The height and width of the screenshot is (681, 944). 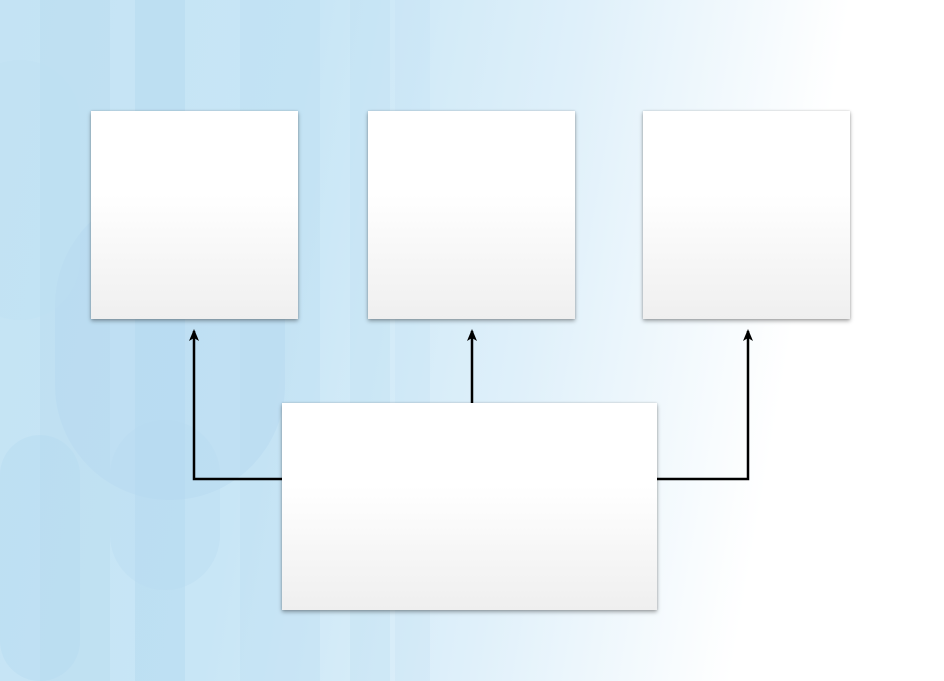 What do you see at coordinates (194, 215) in the screenshot?
I see `node-top-left` at bounding box center [194, 215].